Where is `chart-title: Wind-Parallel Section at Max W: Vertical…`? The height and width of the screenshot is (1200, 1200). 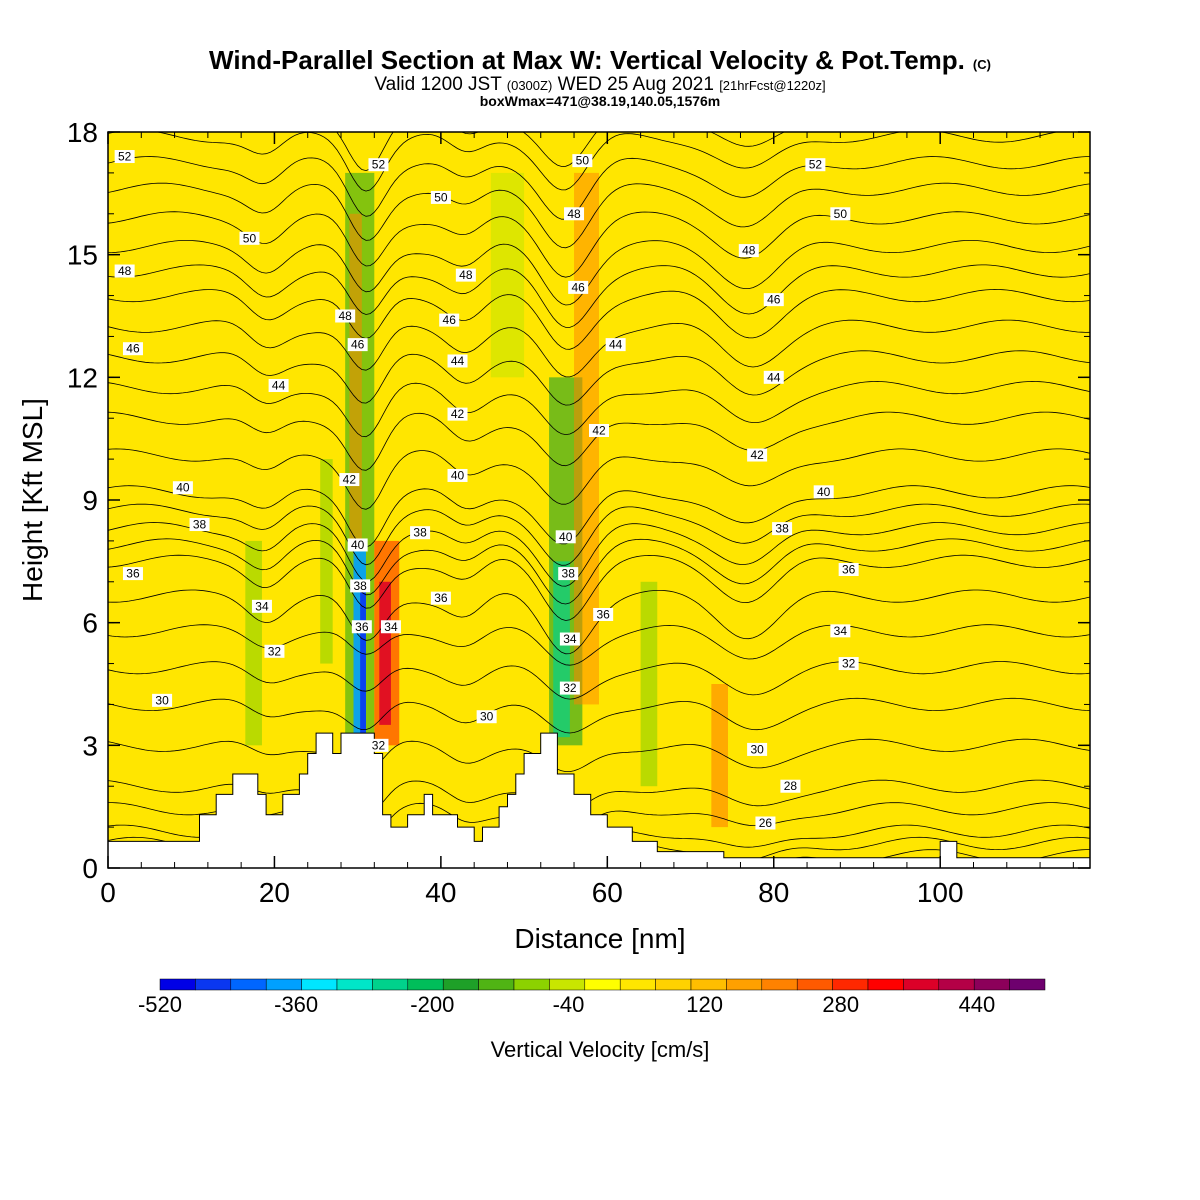 chart-title: Wind-Parallel Section at Max W: Vertical… is located at coordinates (600, 60).